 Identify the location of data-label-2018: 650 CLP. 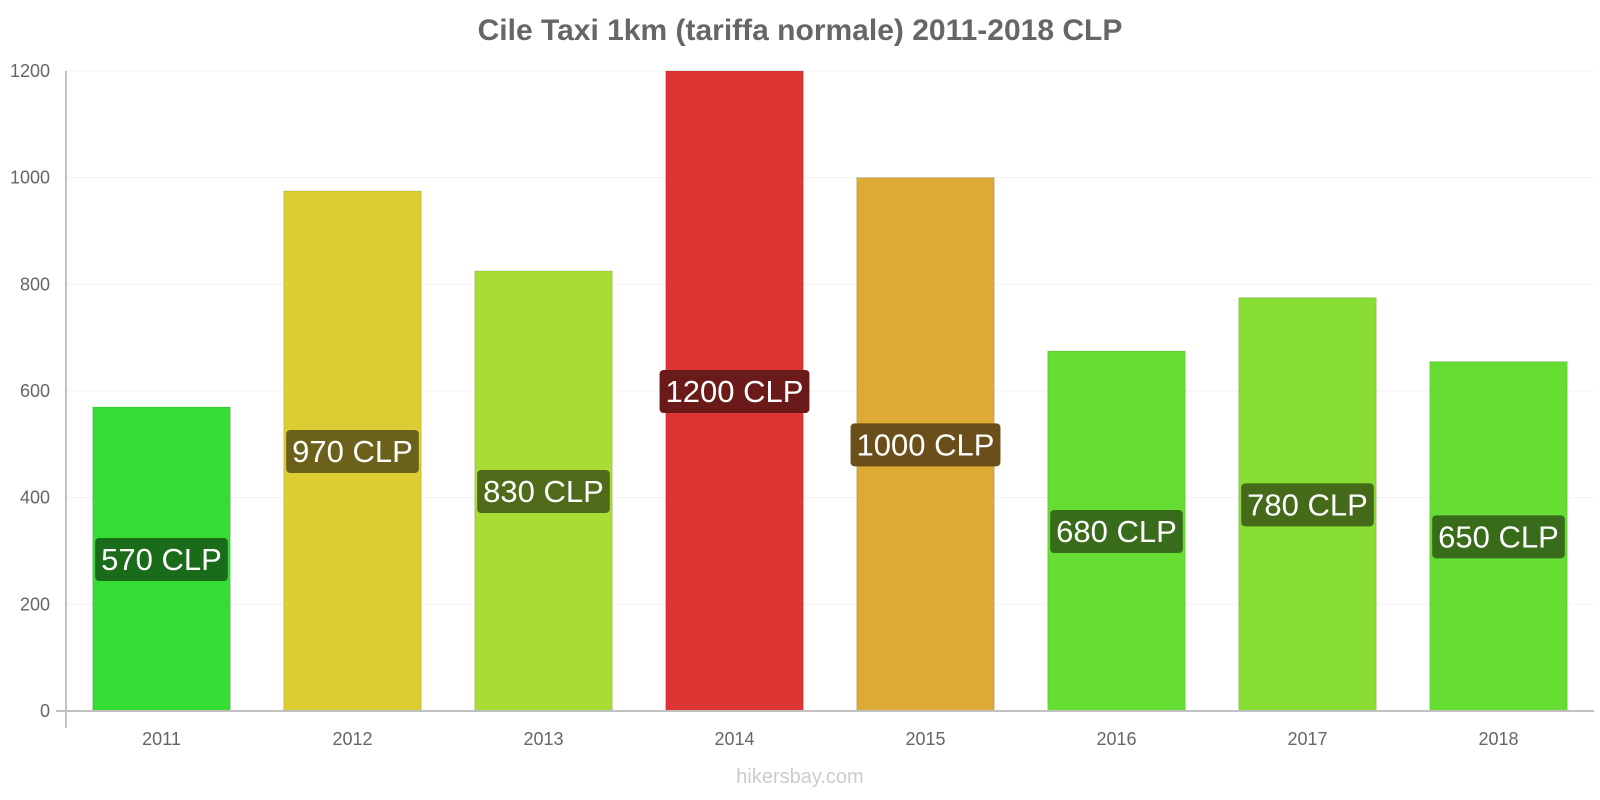
(1498, 537).